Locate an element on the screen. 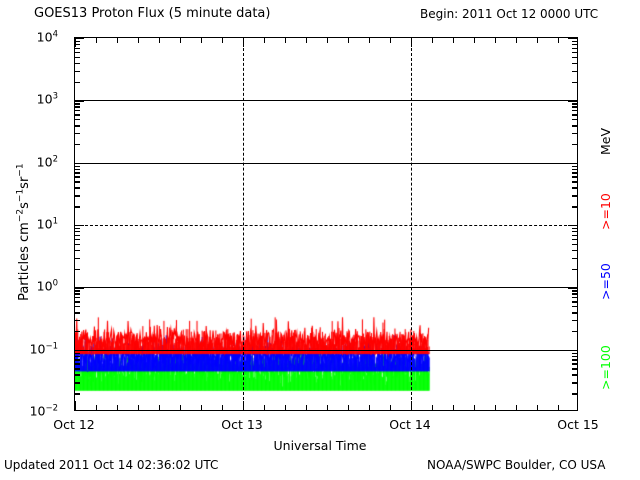 The height and width of the screenshot is (480, 640). ytick-left-1e1 is located at coordinates (79, 226).